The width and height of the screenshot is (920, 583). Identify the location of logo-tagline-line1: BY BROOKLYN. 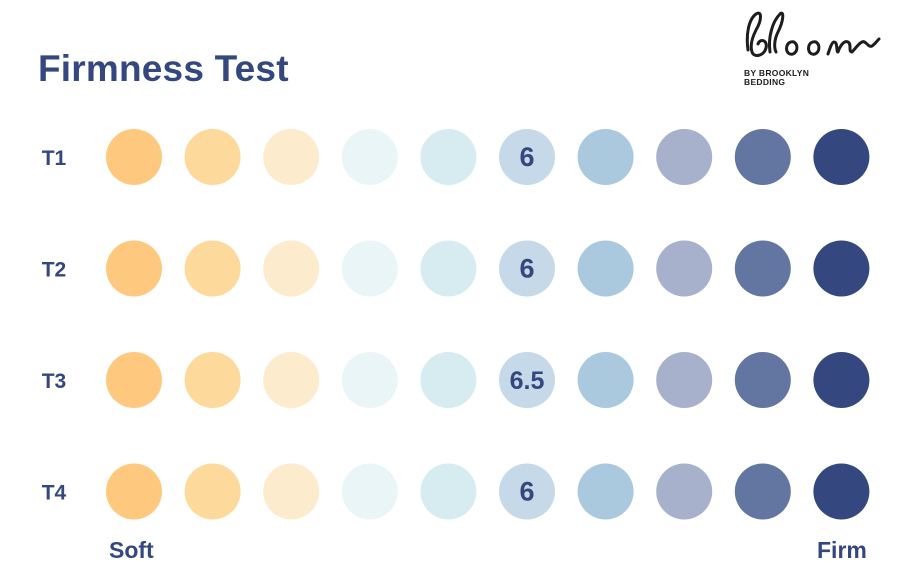
(777, 73).